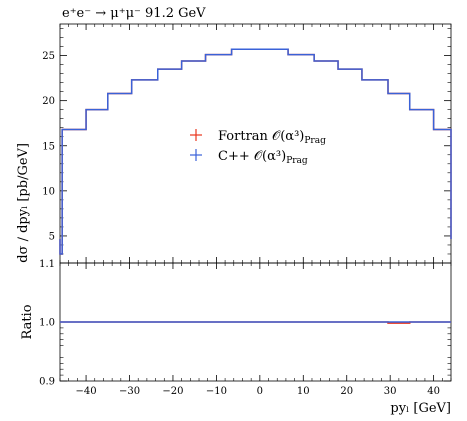 The width and height of the screenshot is (467, 421). What do you see at coordinates (48, 101) in the screenshot?
I see `y-tick-label: 20` at bounding box center [48, 101].